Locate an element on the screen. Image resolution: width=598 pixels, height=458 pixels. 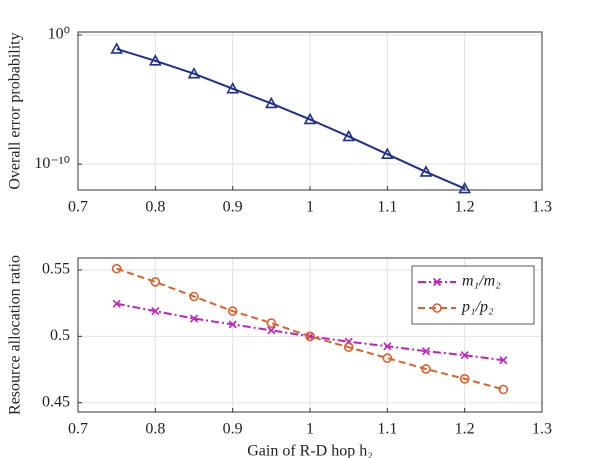
legend is located at coordinates (473, 295).